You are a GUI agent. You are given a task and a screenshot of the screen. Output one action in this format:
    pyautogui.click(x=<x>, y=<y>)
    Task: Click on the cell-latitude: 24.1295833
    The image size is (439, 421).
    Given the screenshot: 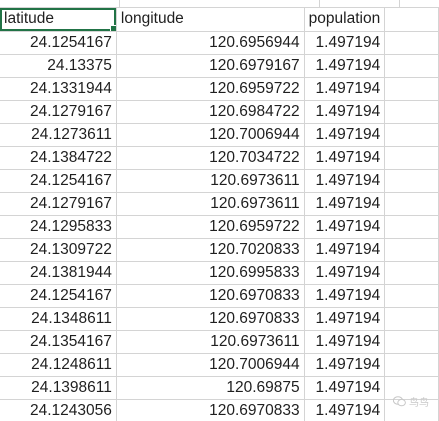 What is the action you would take?
    pyautogui.click(x=58, y=227)
    